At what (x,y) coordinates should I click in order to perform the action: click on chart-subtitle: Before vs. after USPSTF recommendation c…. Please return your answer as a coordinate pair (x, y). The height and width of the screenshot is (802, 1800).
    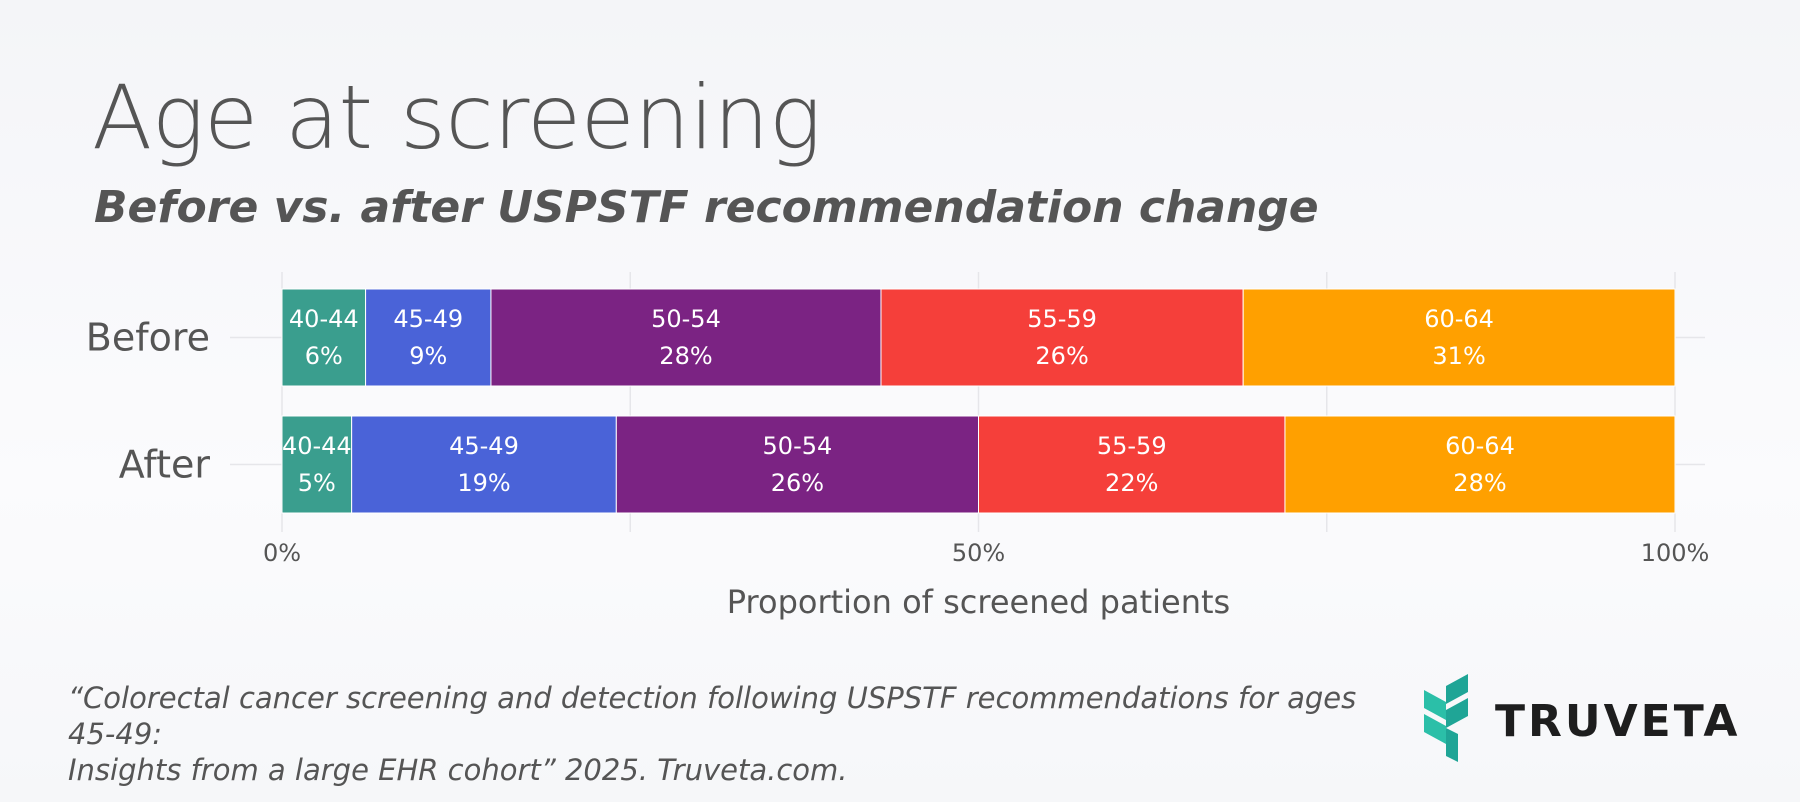
    Looking at the image, I should click on (706, 207).